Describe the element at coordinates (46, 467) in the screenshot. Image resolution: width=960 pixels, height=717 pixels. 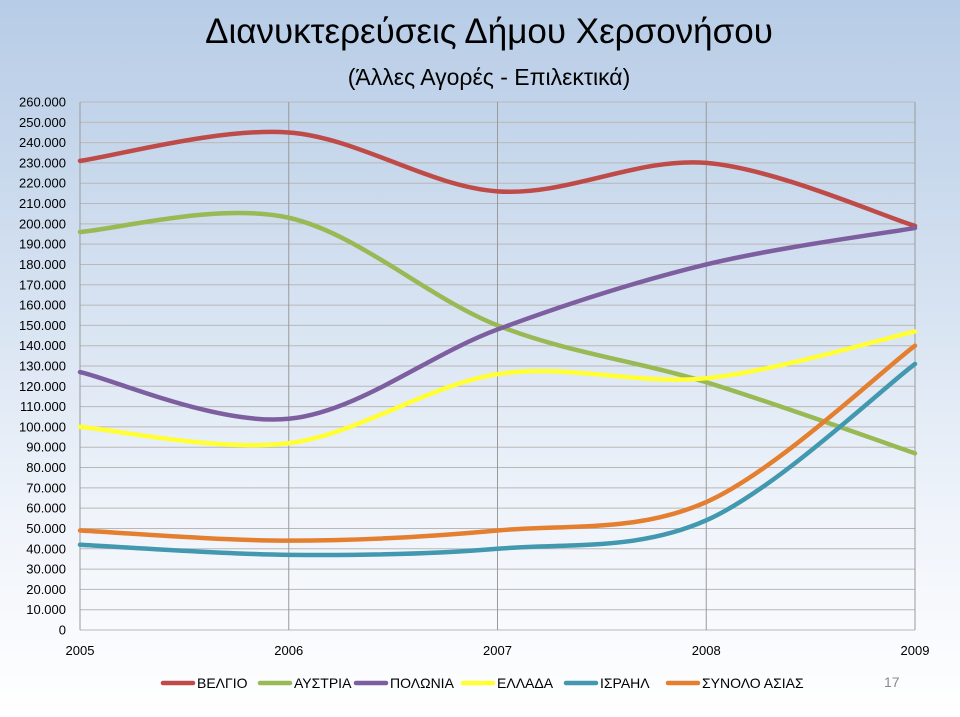
I see `y-tick-label: 80.000` at that location.